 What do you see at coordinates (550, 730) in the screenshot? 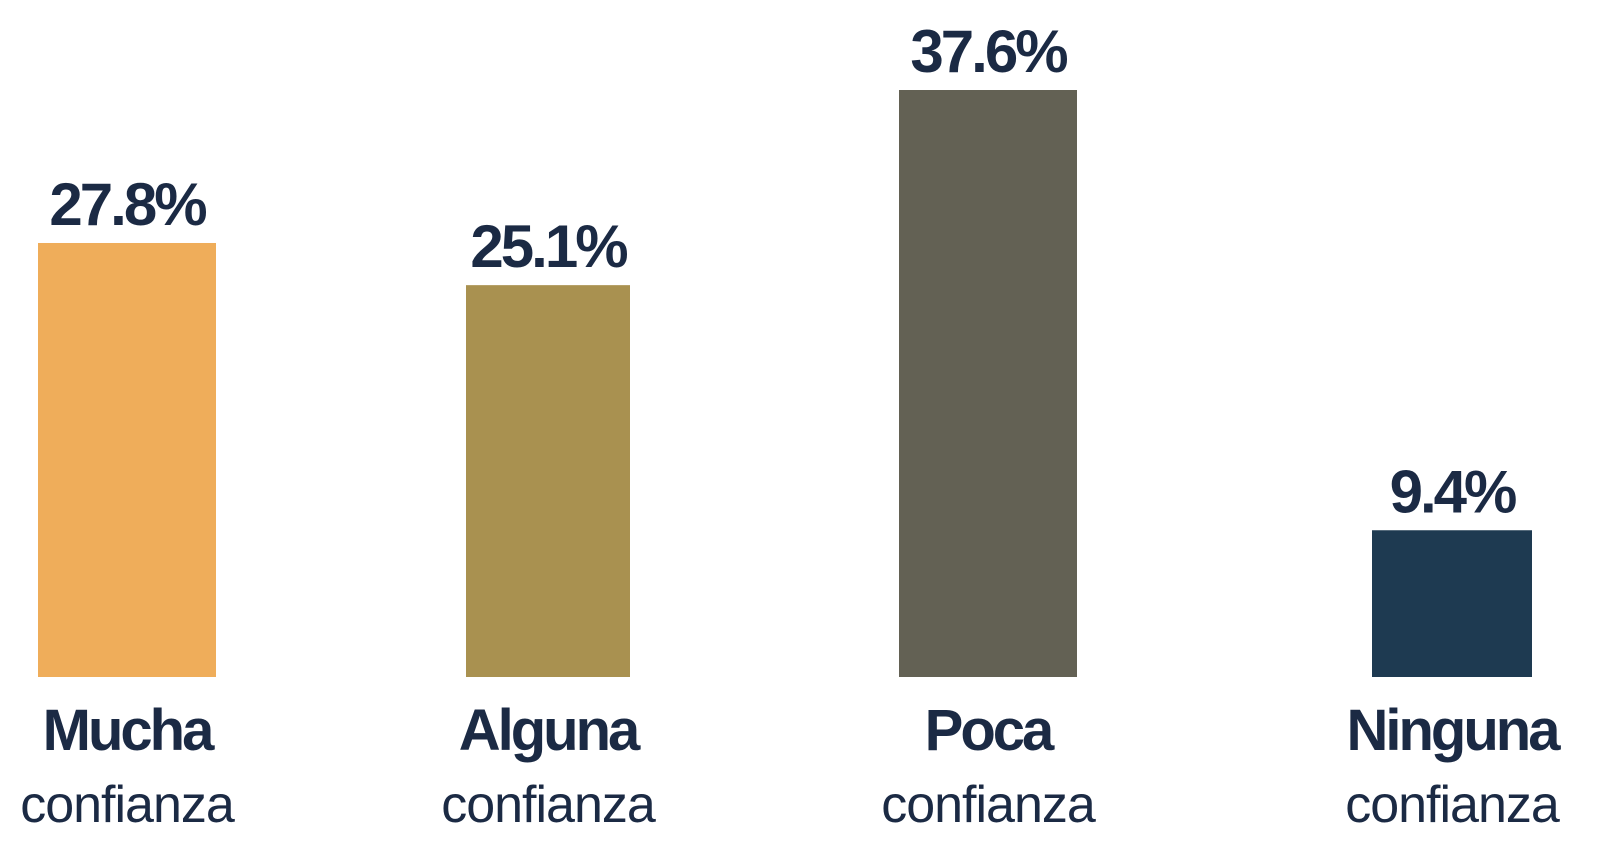
I see `category-label: Alguna` at bounding box center [550, 730].